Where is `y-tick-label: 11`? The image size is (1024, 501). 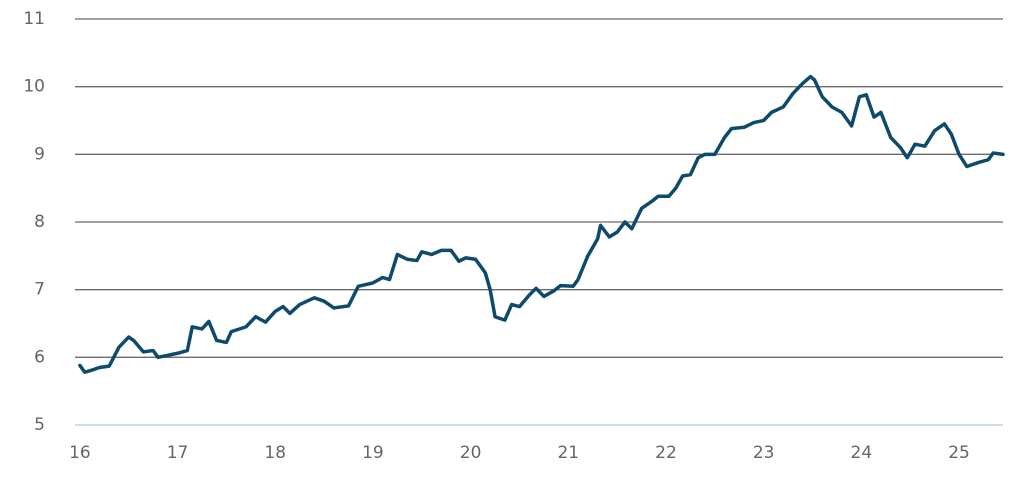
y-tick-label: 11 is located at coordinates (34, 19).